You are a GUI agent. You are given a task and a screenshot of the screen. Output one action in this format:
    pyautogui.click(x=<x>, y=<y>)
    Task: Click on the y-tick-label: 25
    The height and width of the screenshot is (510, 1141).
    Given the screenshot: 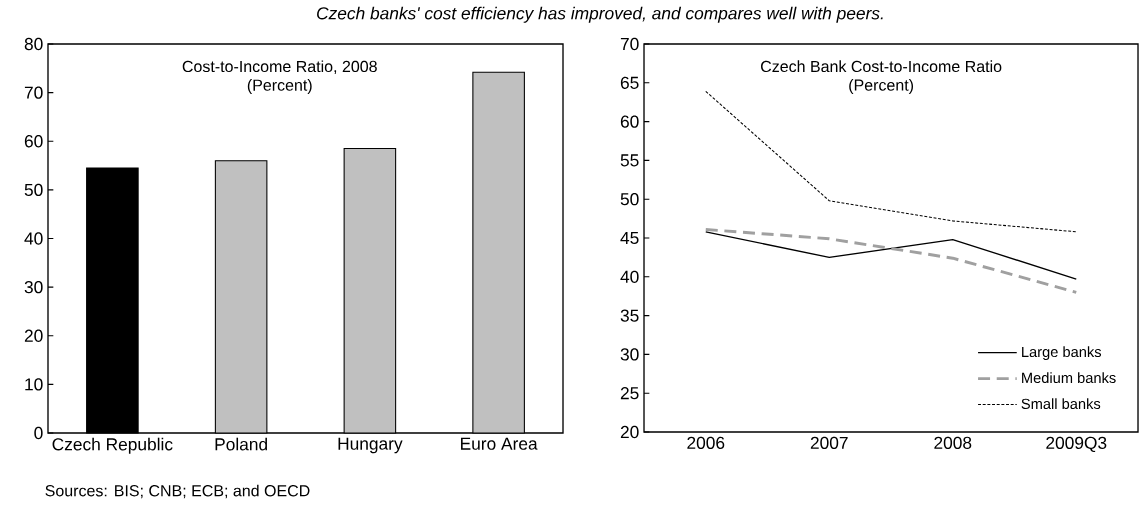 What is the action you would take?
    pyautogui.click(x=629, y=393)
    